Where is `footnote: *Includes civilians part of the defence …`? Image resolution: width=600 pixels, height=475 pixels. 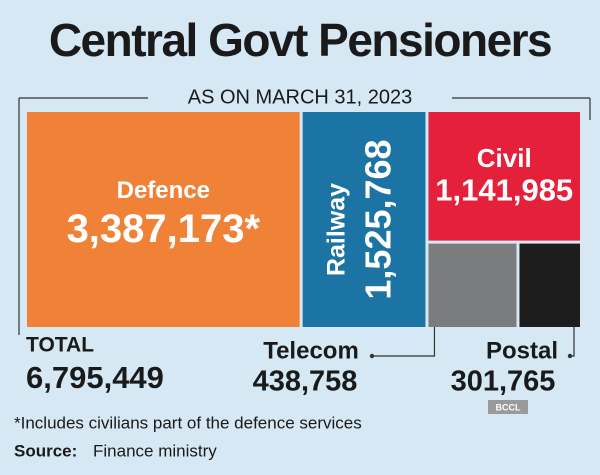 footnote: *Includes civilians part of the defence … is located at coordinates (188, 422).